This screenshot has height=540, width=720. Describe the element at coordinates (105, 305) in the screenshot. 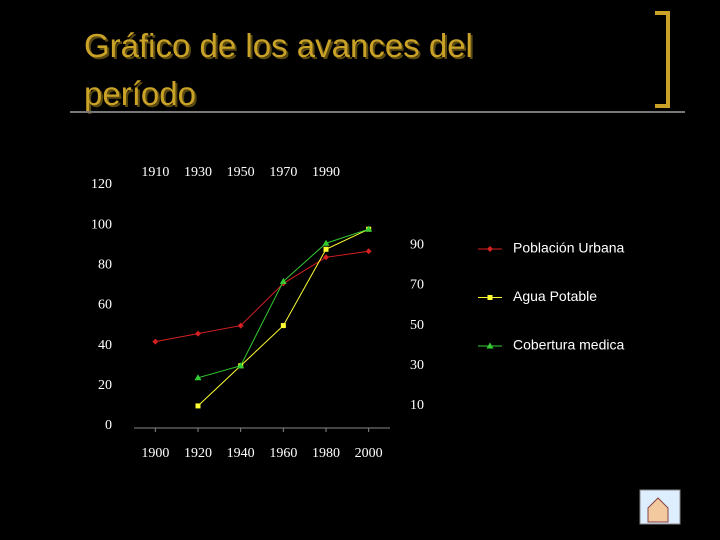

I see `y-tick-label: 60` at that location.